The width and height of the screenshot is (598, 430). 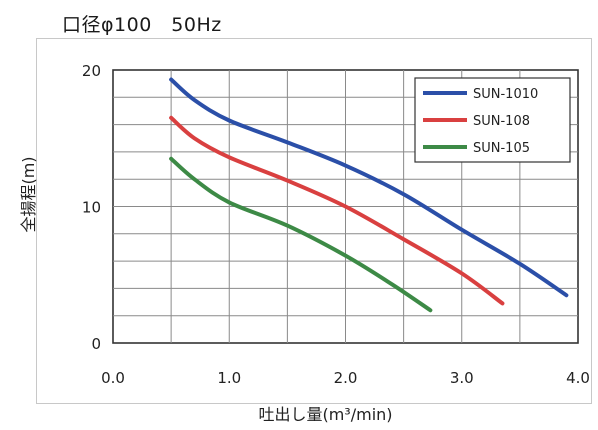 What do you see at coordinates (325, 414) in the screenshot?
I see `x-axis-label: 吐出し量(m³/min)` at bounding box center [325, 414].